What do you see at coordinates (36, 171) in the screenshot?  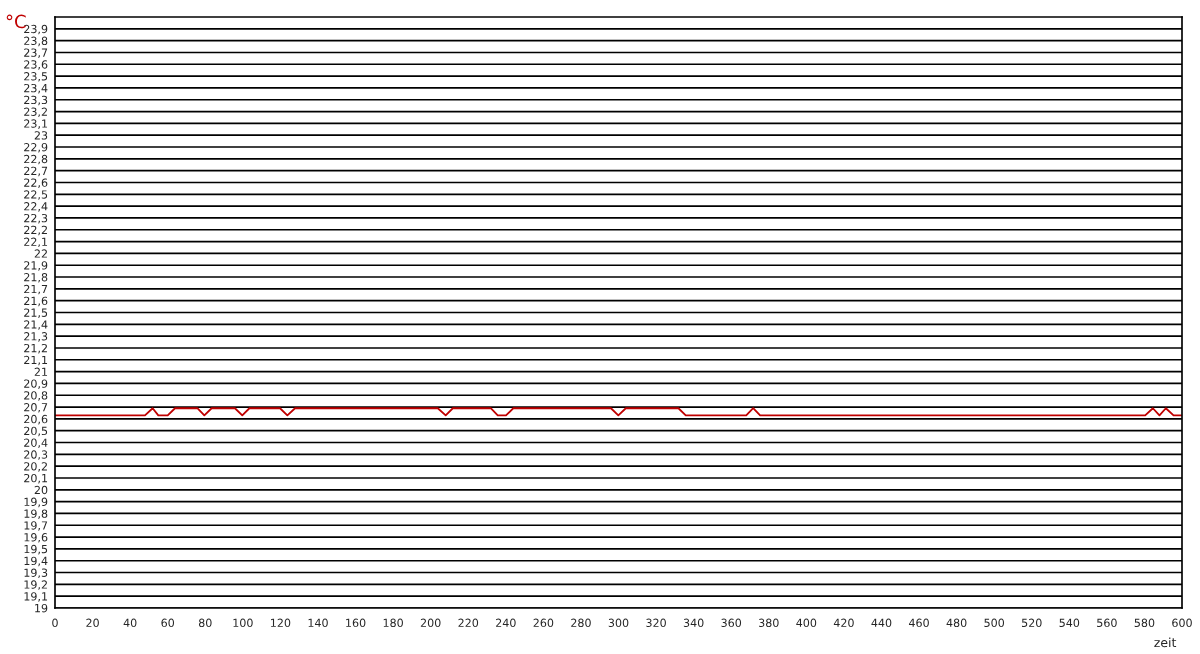 I see `y-tick-label: 22,7` at bounding box center [36, 171].